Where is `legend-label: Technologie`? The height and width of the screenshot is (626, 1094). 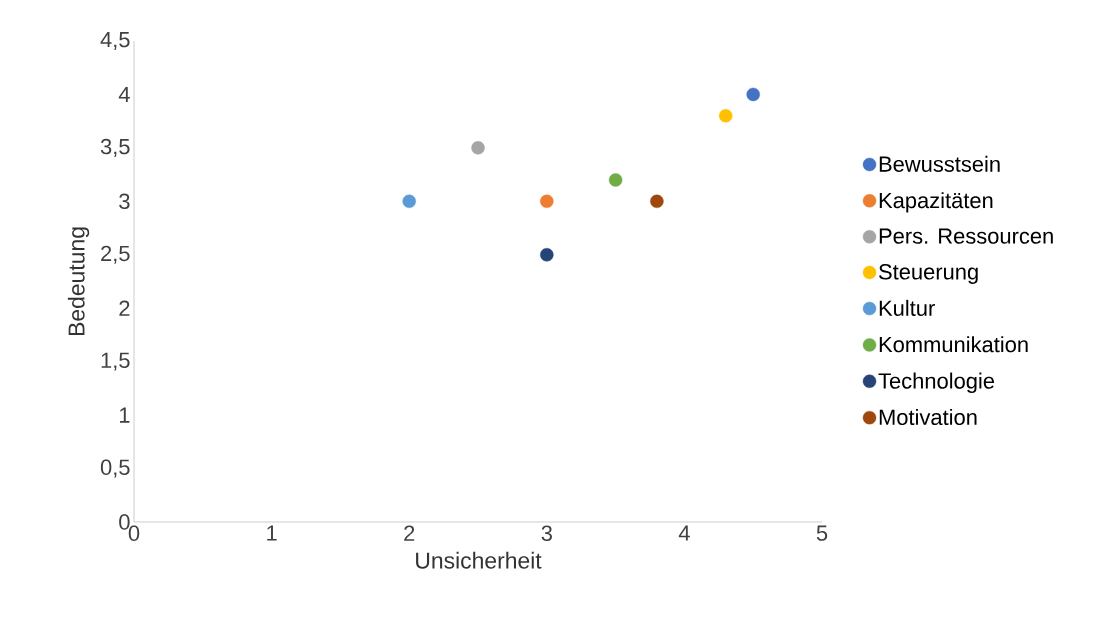 legend-label: Technologie is located at coordinates (936, 383).